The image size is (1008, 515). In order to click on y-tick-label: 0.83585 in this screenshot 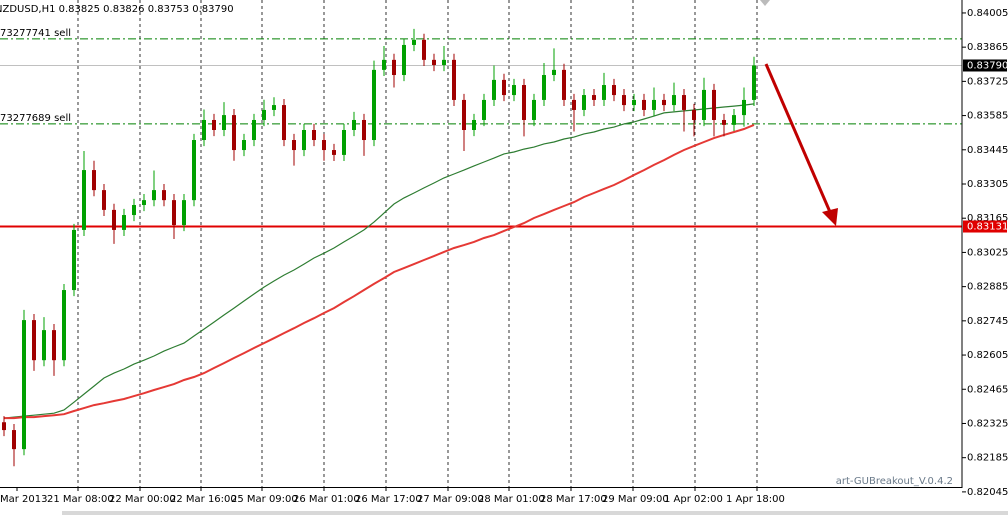, I will do `click(987, 116)`.